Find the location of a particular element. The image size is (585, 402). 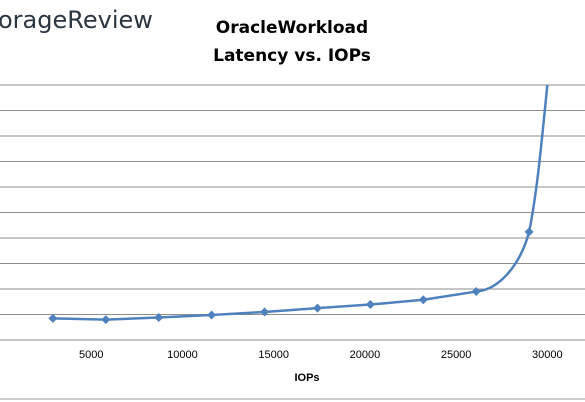

chart-subtitle: Latency vs. IOPs is located at coordinates (292, 56).